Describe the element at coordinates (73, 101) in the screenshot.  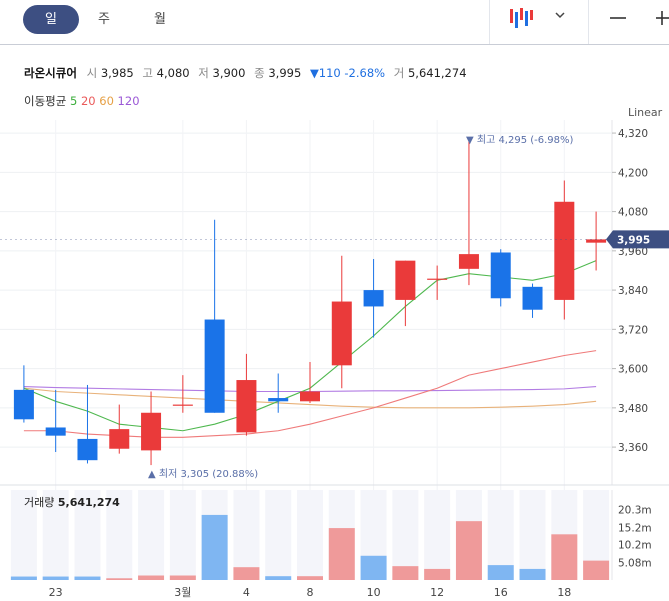
I see `moving-average-period-5: 5` at that location.